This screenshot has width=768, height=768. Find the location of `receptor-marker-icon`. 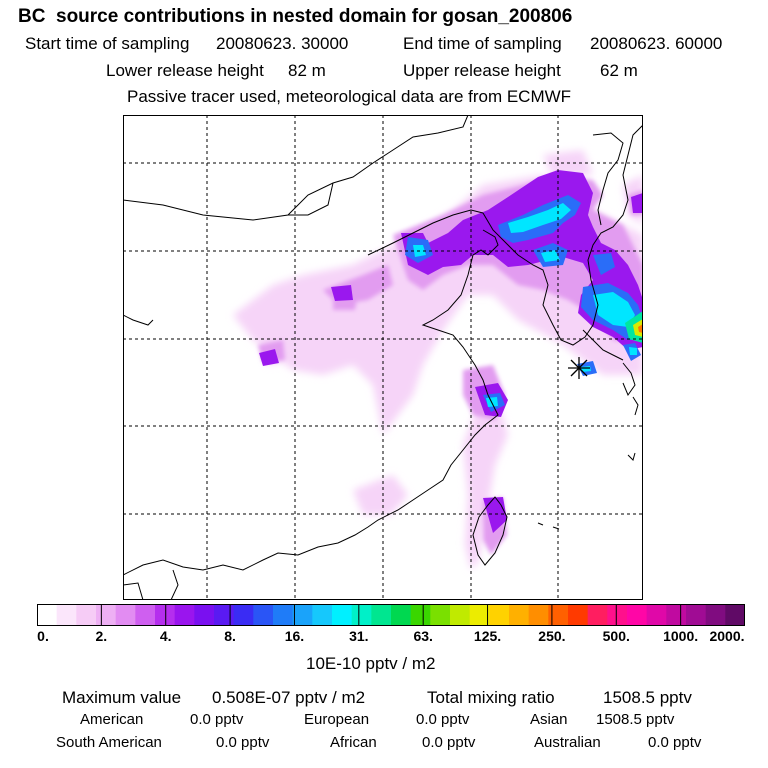

receptor-marker-icon is located at coordinates (579, 368).